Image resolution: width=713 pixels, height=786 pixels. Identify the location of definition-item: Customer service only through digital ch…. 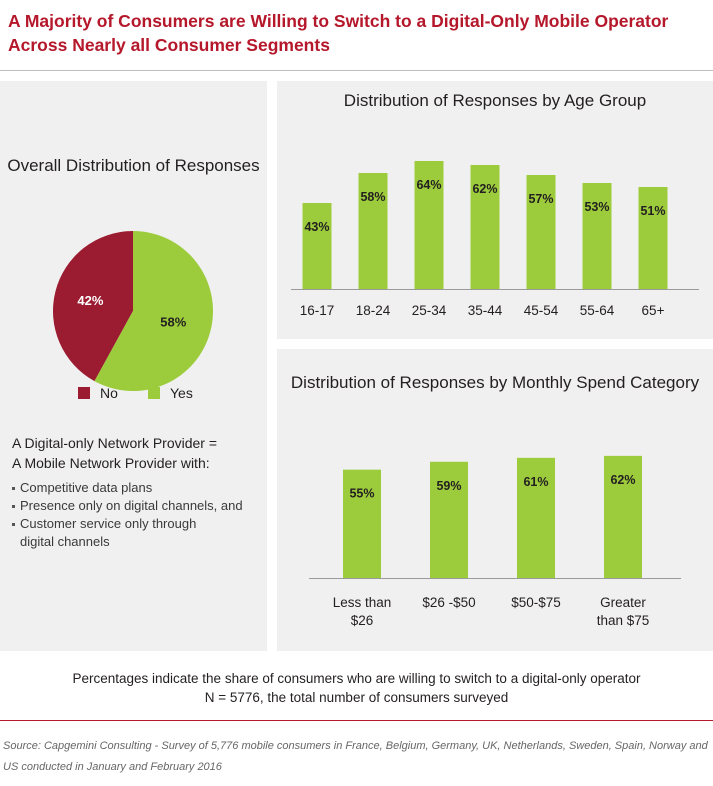
(117, 533).